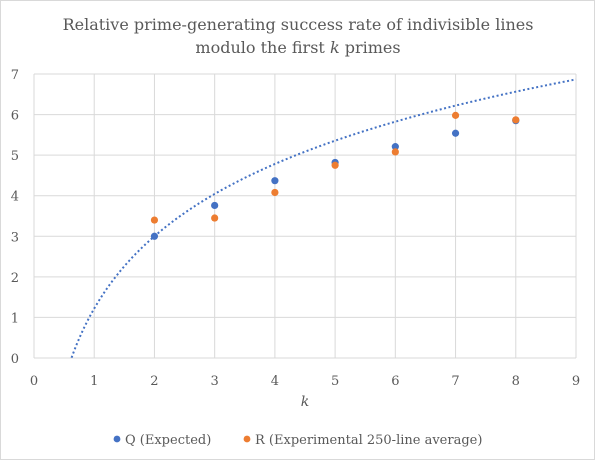  Describe the element at coordinates (215, 381) in the screenshot. I see `x-tick-label: 3` at that location.